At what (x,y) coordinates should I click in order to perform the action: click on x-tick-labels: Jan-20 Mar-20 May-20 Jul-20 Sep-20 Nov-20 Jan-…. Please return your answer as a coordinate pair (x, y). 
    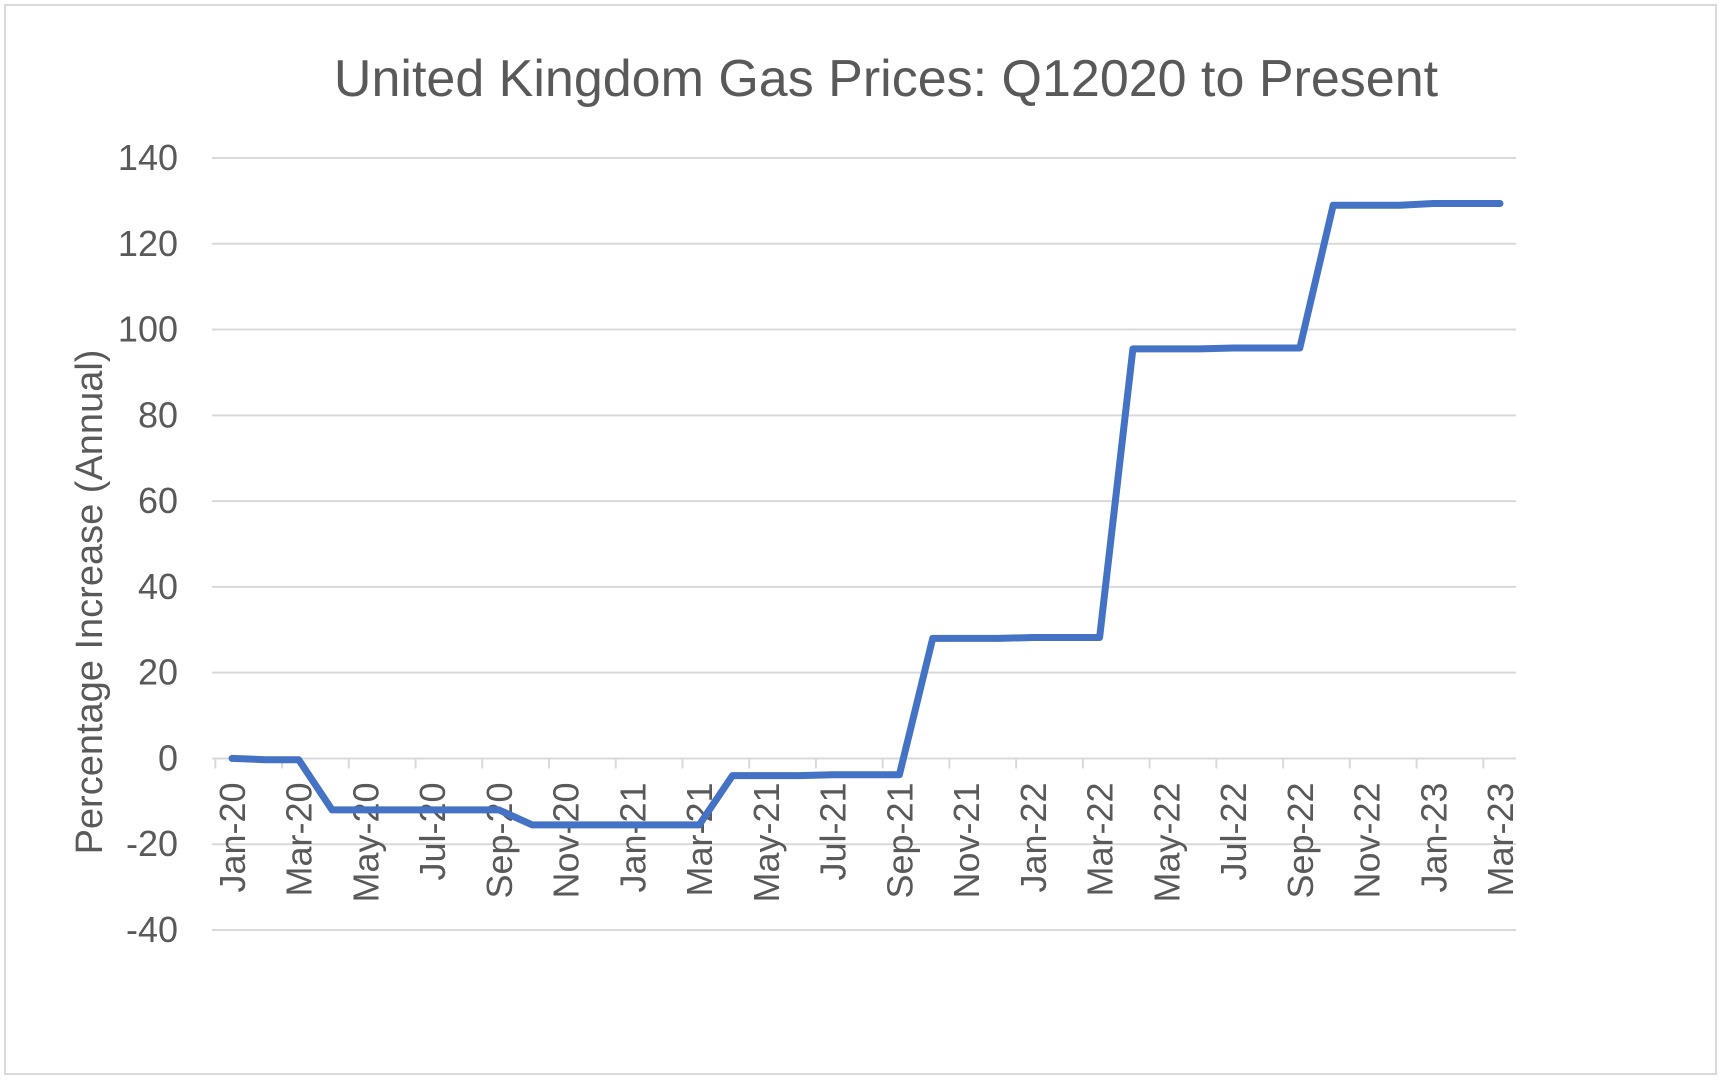
    Looking at the image, I should click on (866, 842).